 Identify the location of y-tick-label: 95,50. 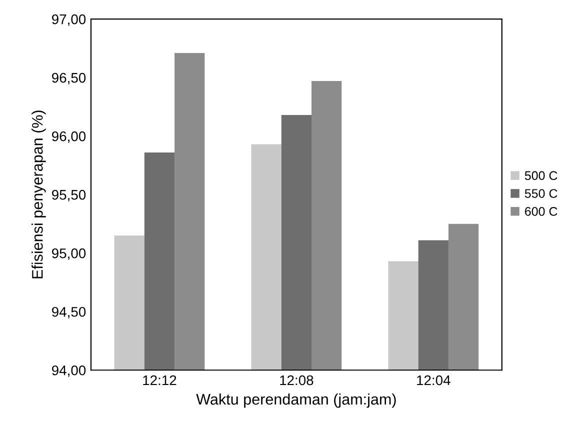
(69, 196).